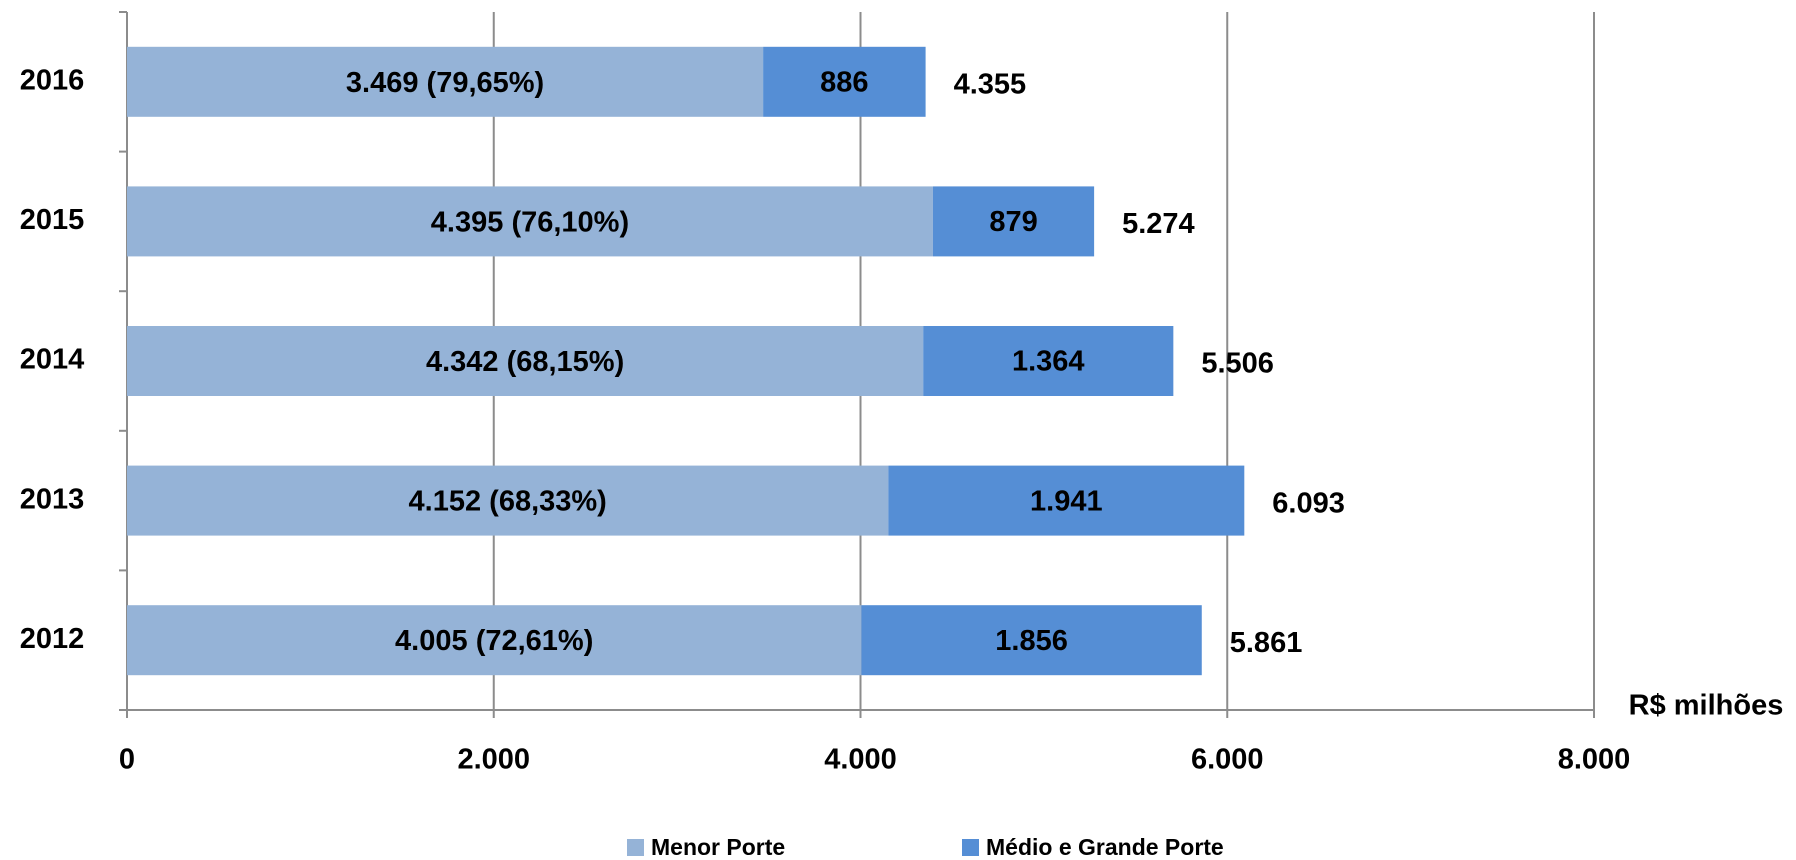 Image resolution: width=1796 pixels, height=860 pixels. Describe the element at coordinates (1158, 224) in the screenshot. I see `total-label: 5.274` at that location.